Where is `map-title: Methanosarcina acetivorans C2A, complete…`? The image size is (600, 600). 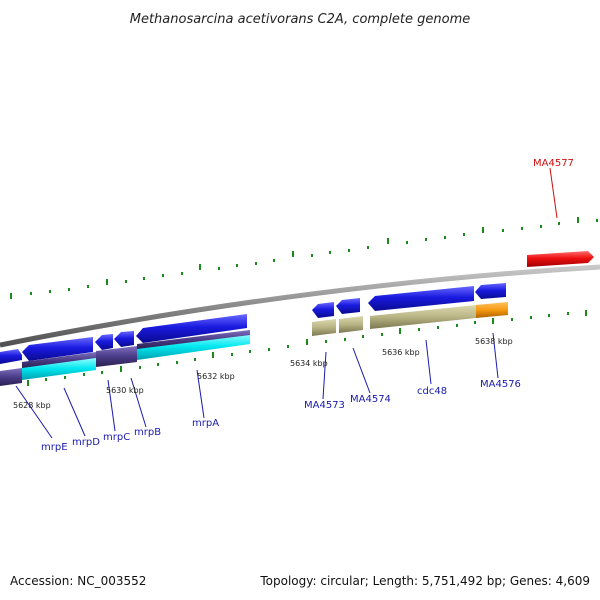 map-title: Methanosarcina acetivorans C2A, complete… is located at coordinates (300, 19).